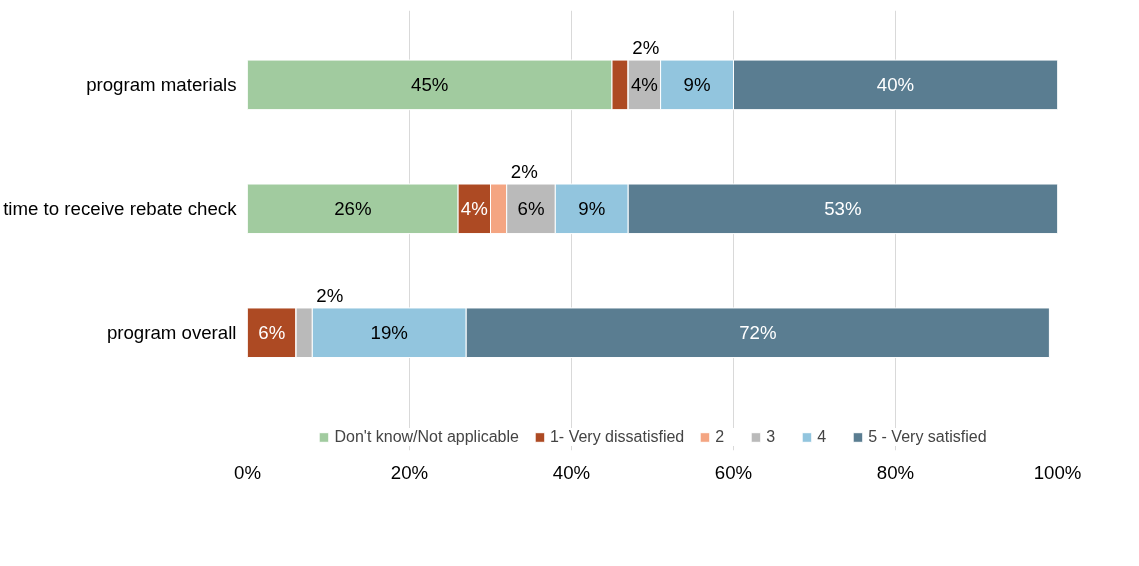 This screenshot has width=1139, height=566. I want to click on y-tick-label: time to receive rebate check, so click(120, 209).